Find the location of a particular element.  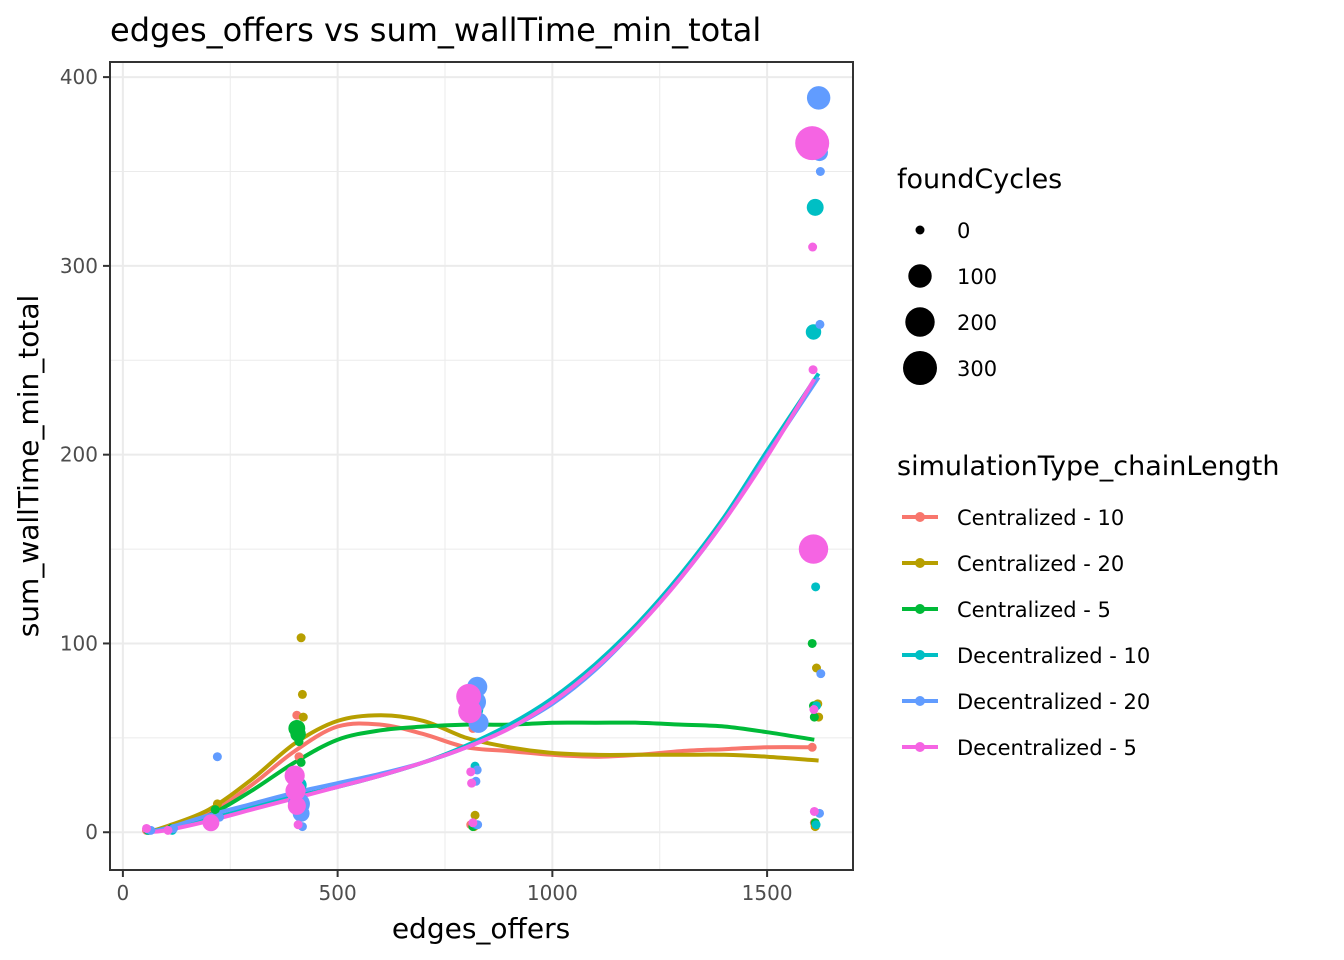

color-legend-label: Decentralized - 10 is located at coordinates (1053, 656).